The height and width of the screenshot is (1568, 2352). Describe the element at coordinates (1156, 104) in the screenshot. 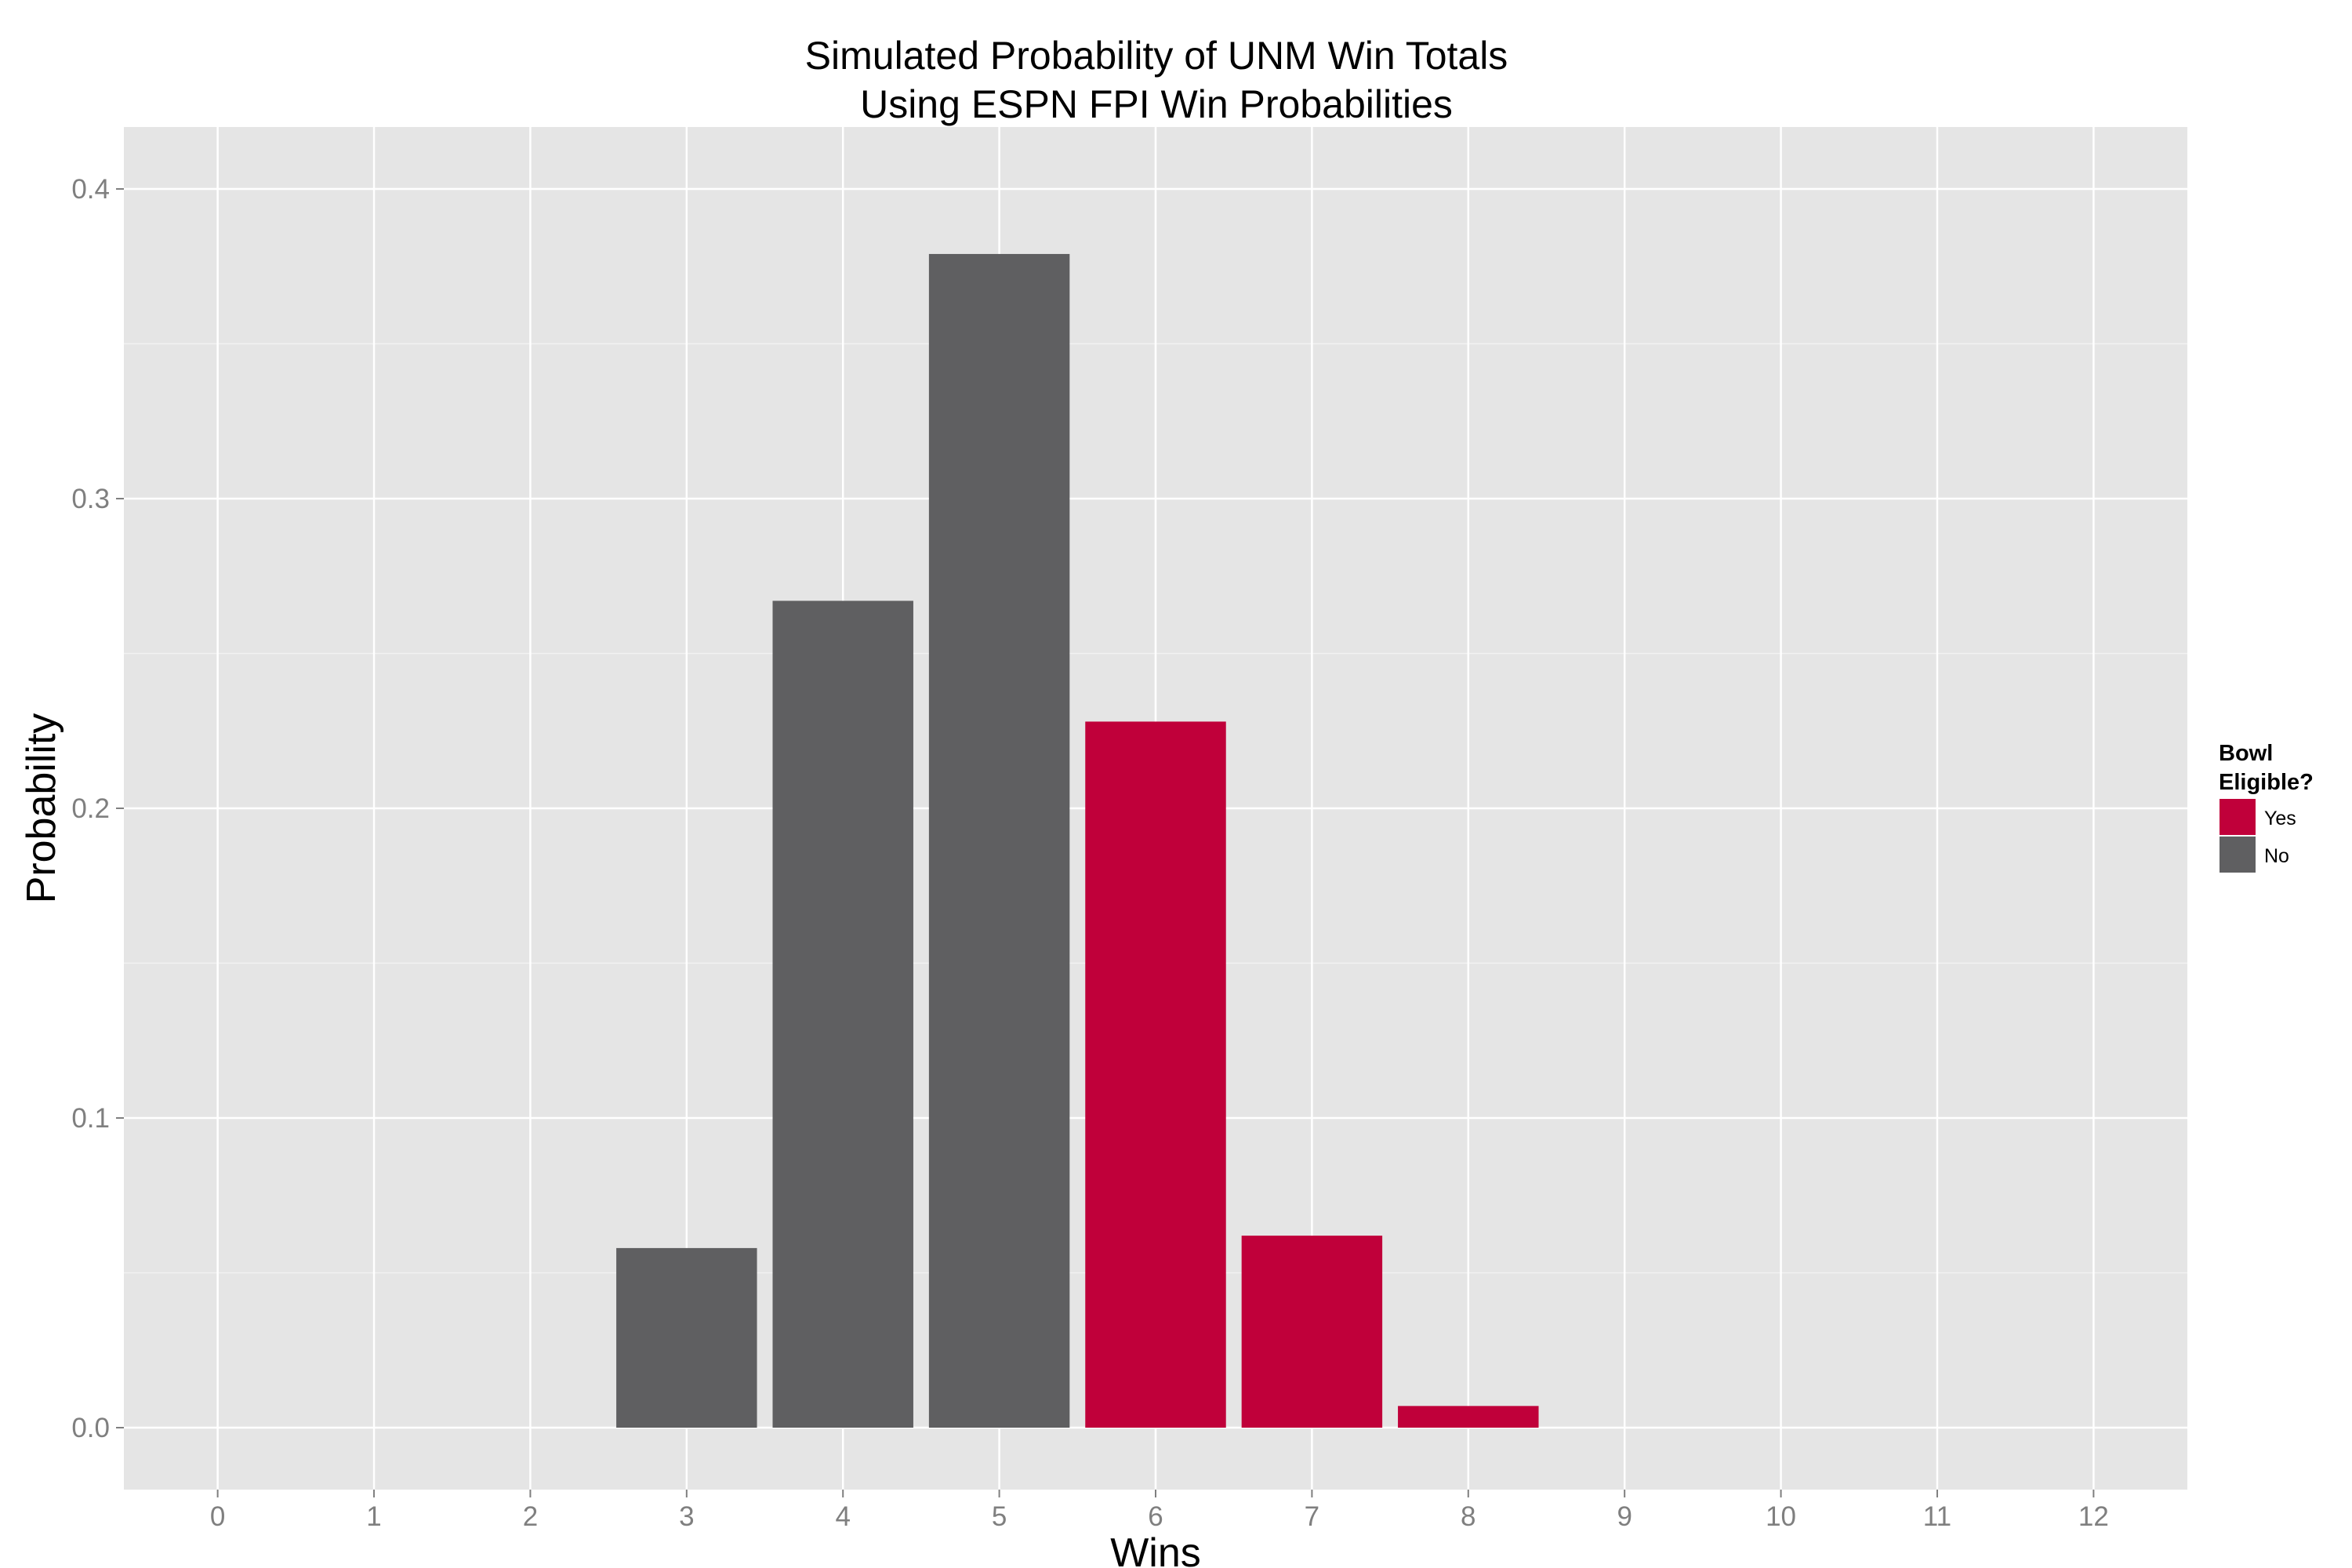

I see `chart-subtitle: Using ESPN FPI Win Probabilities` at that location.